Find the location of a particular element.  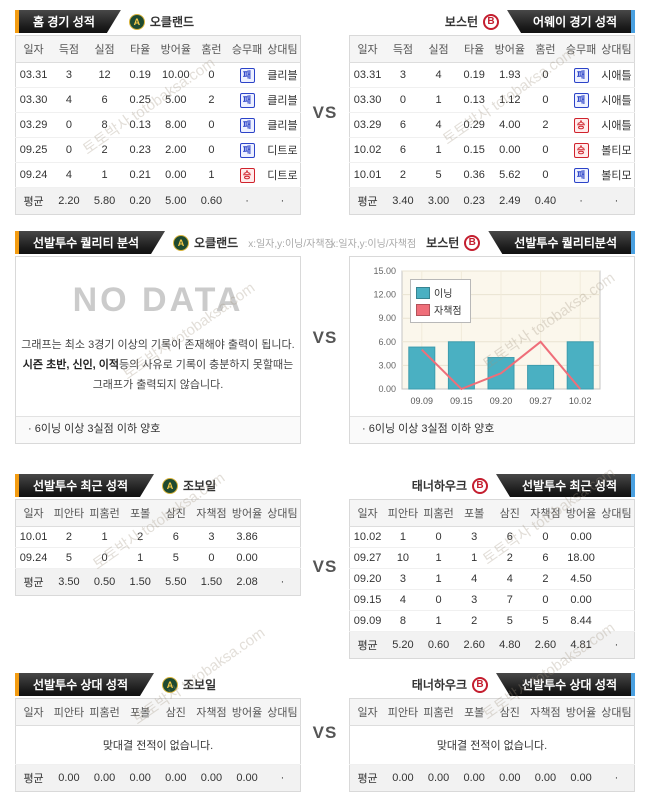

column-header: 포볼 is located at coordinates (474, 513).